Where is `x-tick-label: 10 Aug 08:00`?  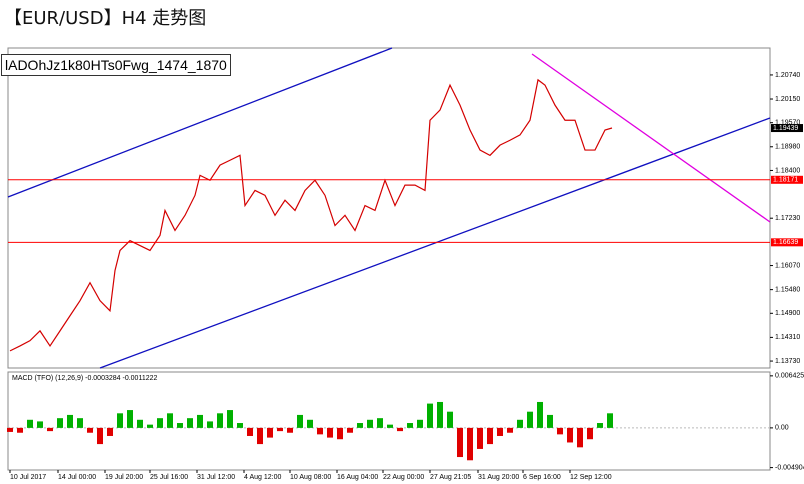 x-tick-label: 10 Aug 08:00 is located at coordinates (310, 477).